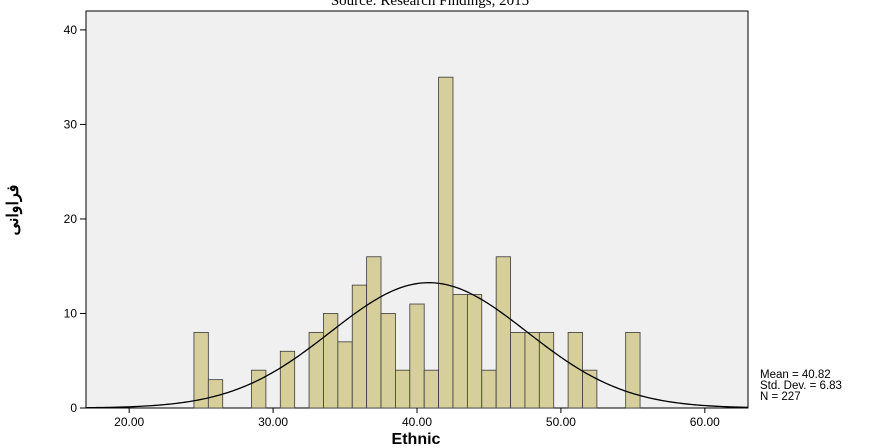 The height and width of the screenshot is (448, 883). Describe the element at coordinates (705, 422) in the screenshot. I see `x-tick-label: 60.00` at that location.